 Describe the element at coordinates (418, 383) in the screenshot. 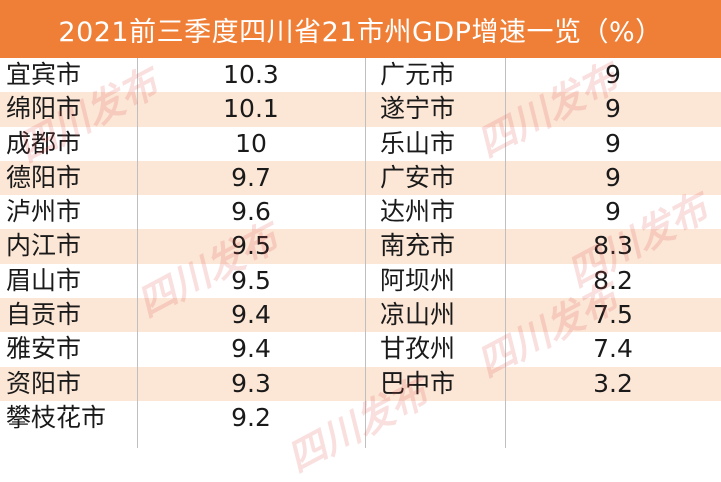

I see `city-name: 巴中市` at that location.